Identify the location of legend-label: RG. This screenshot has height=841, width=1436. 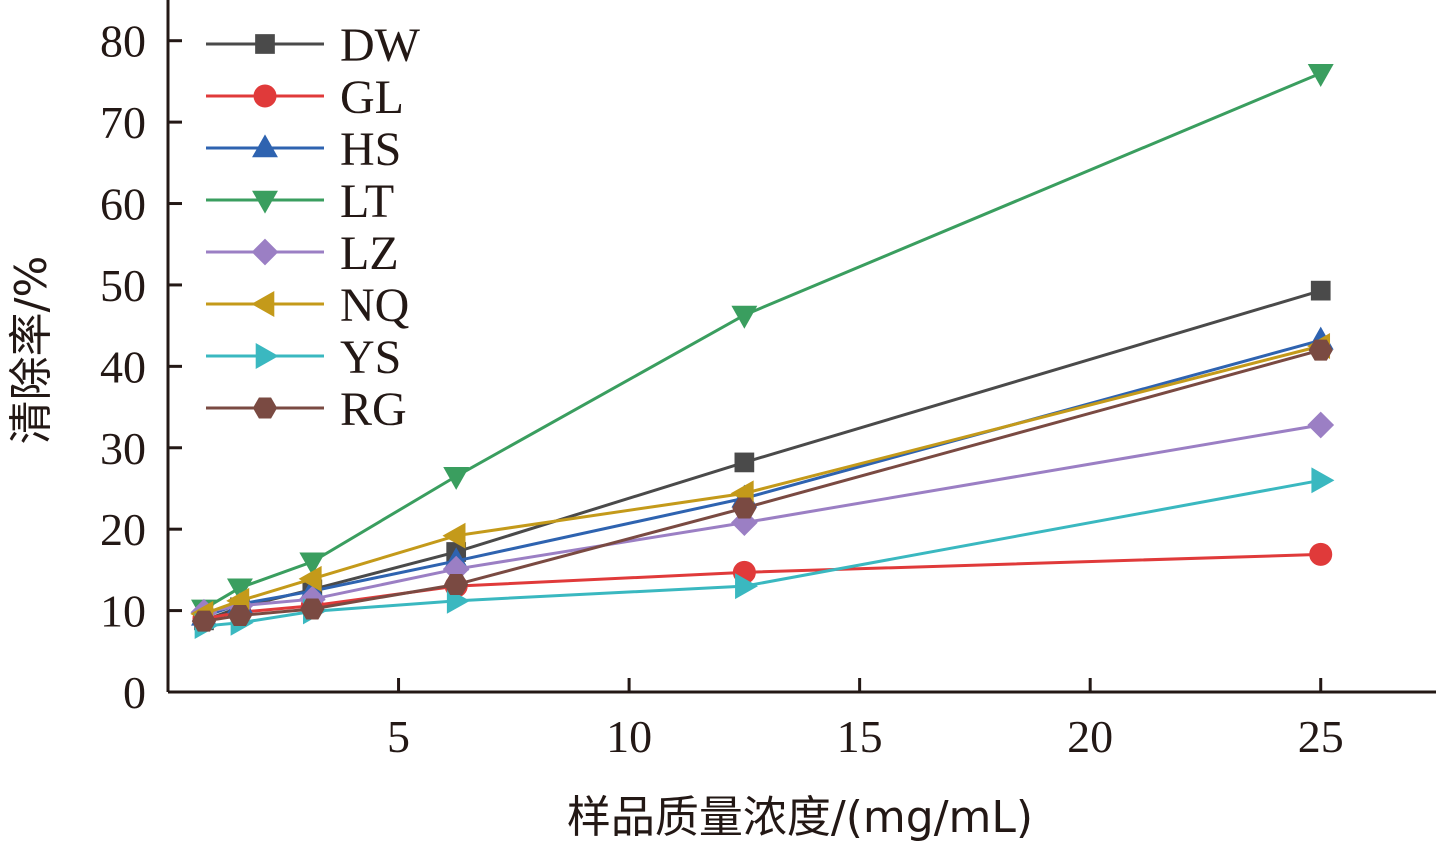
(373, 409).